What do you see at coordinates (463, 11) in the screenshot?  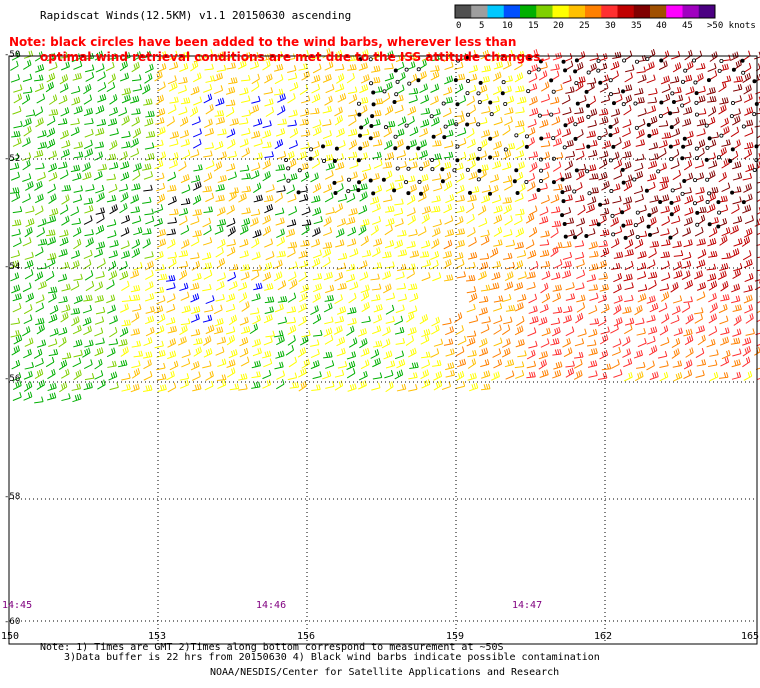 I see `colorbar-swatch` at bounding box center [463, 11].